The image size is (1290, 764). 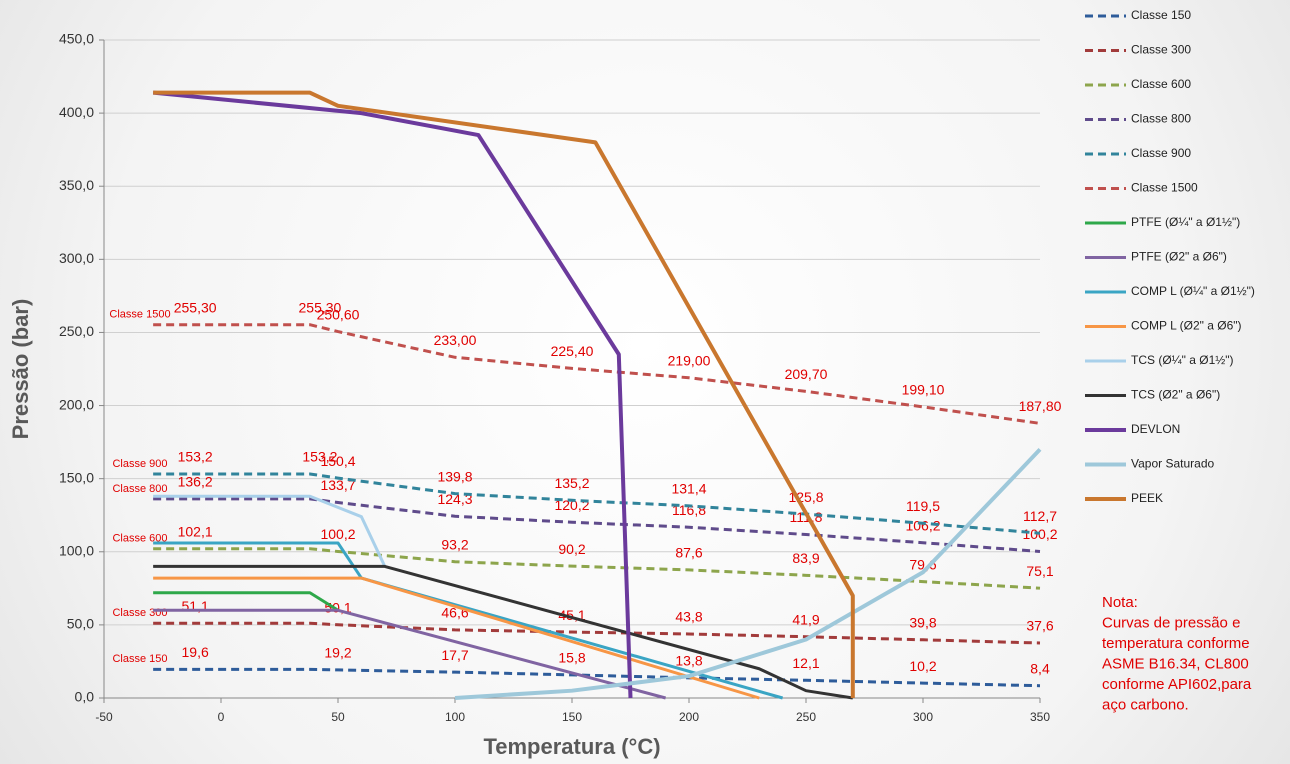 I want to click on legend-label: Classe 300, so click(x=1161, y=50).